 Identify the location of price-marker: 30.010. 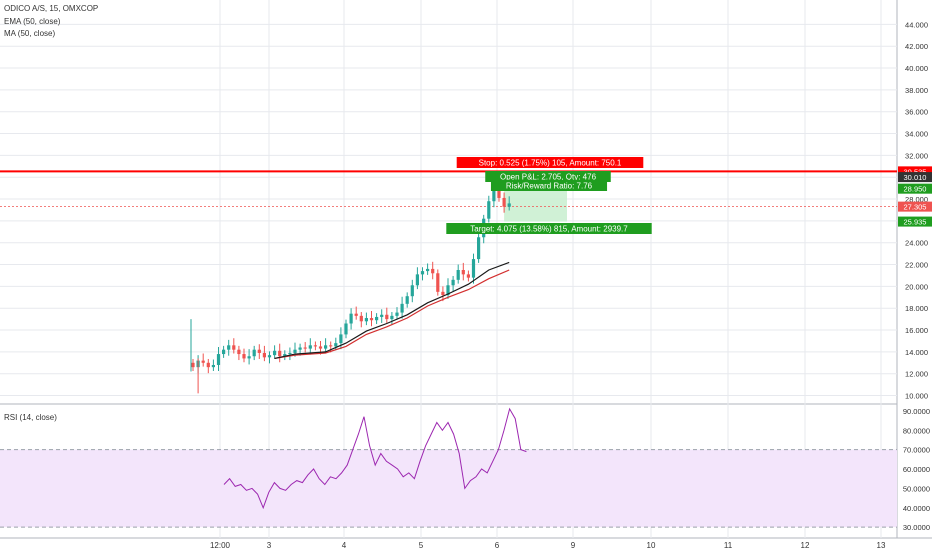
(915, 177).